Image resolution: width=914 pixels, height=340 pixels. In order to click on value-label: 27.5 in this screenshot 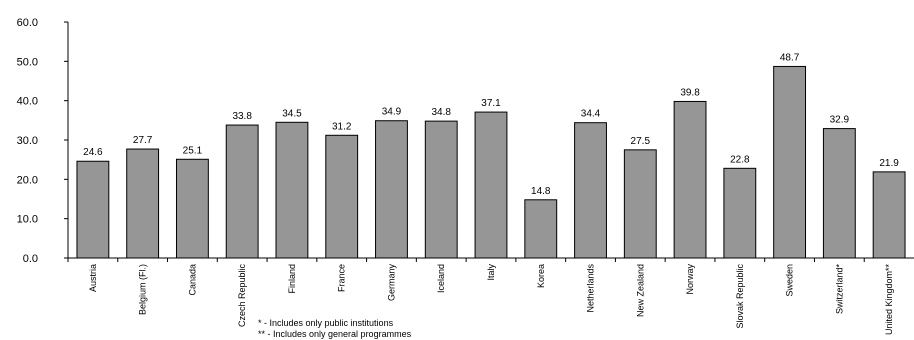, I will do `click(641, 141)`.